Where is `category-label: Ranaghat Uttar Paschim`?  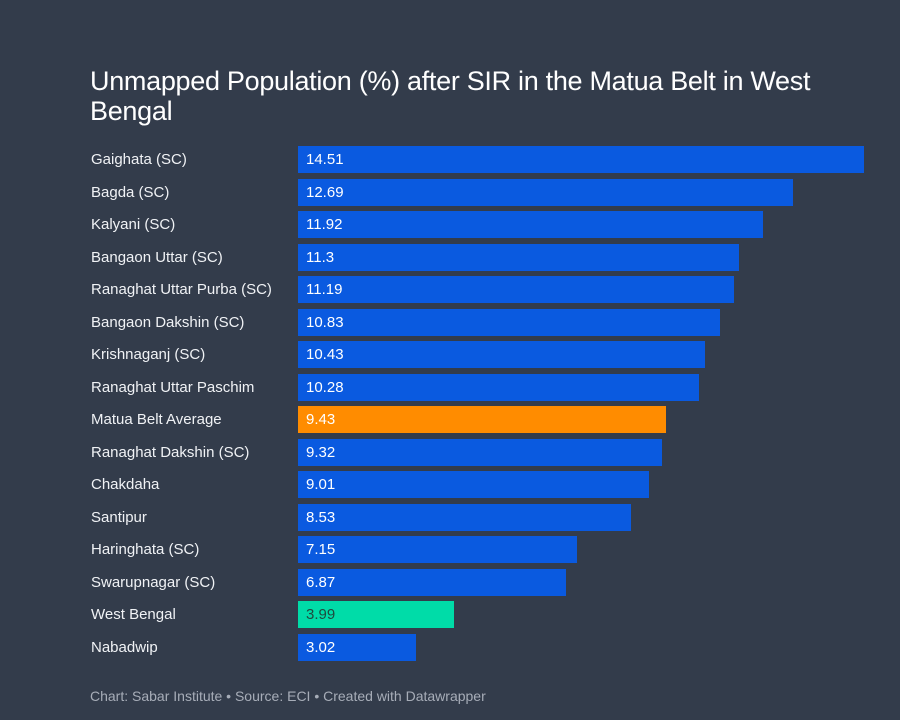
category-label: Ranaghat Uttar Paschim is located at coordinates (173, 387).